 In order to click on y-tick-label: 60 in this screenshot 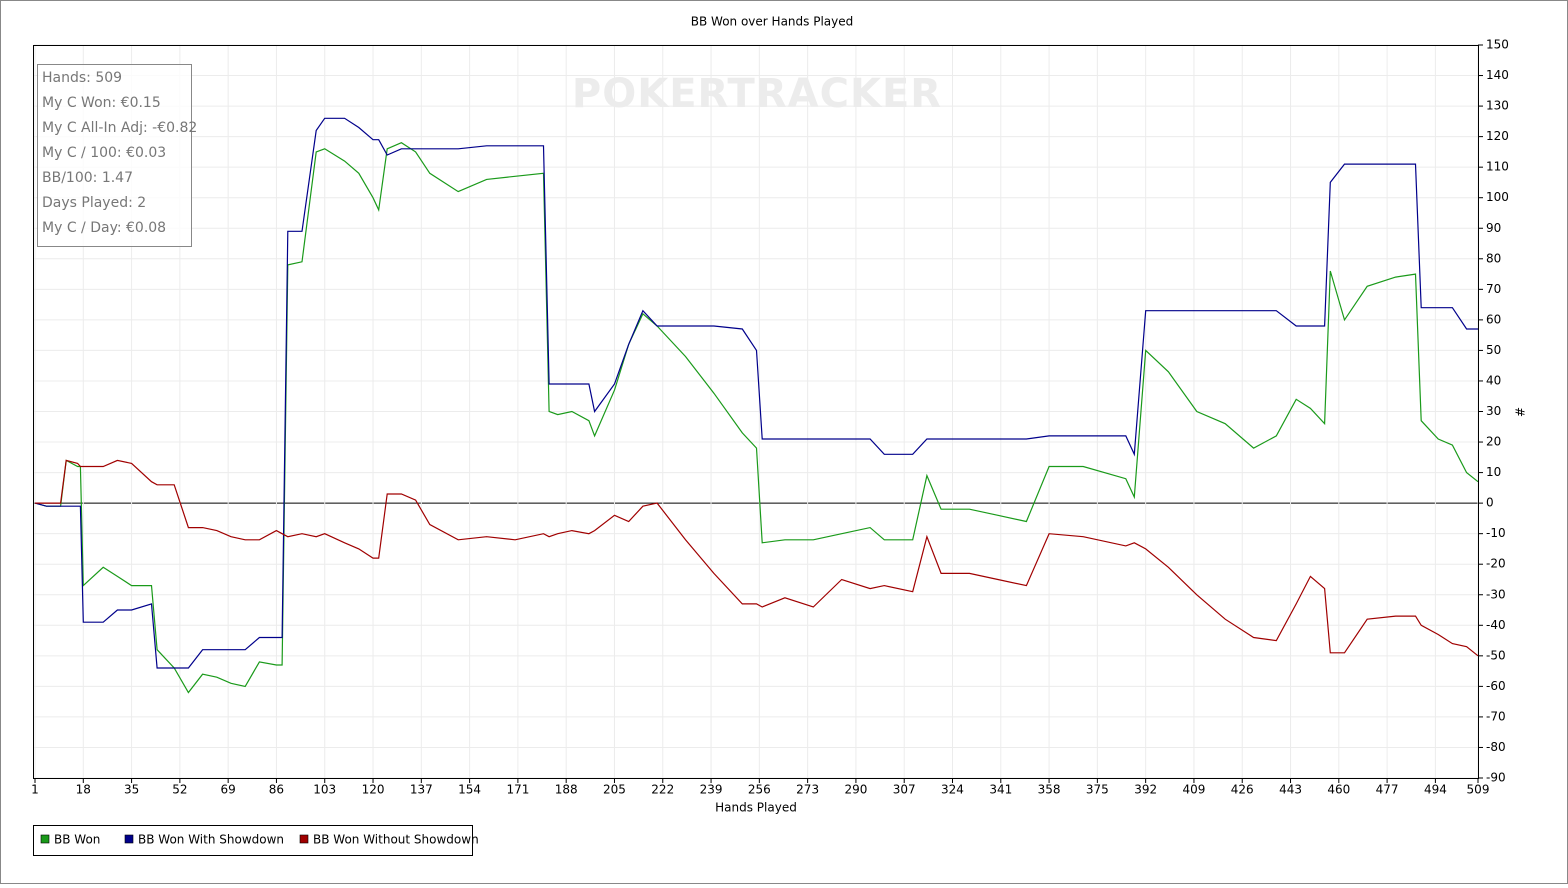, I will do `click(1493, 319)`.